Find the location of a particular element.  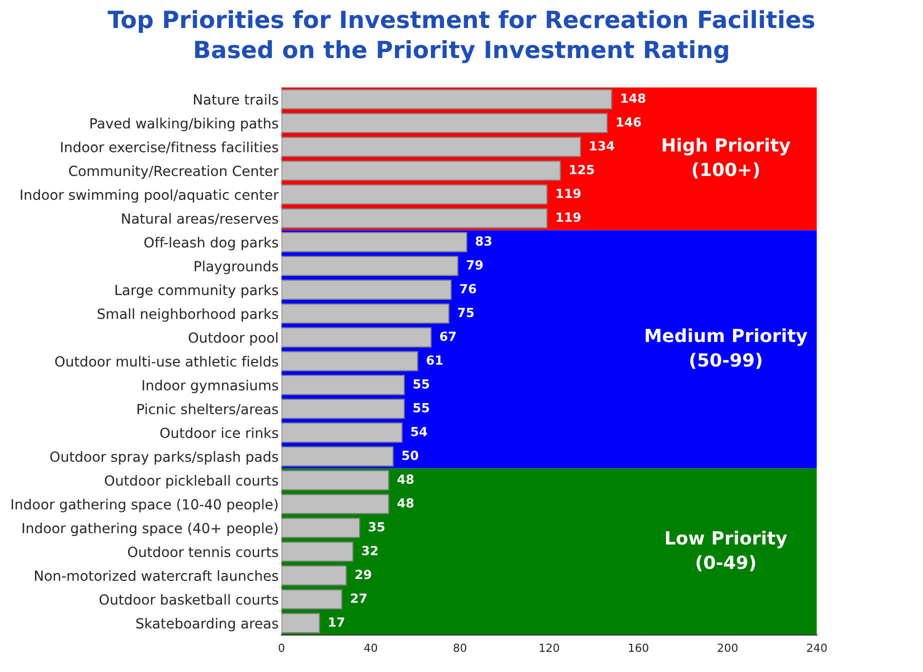

y-tick-label: Non-motorized watercraft launches is located at coordinates (156, 575).